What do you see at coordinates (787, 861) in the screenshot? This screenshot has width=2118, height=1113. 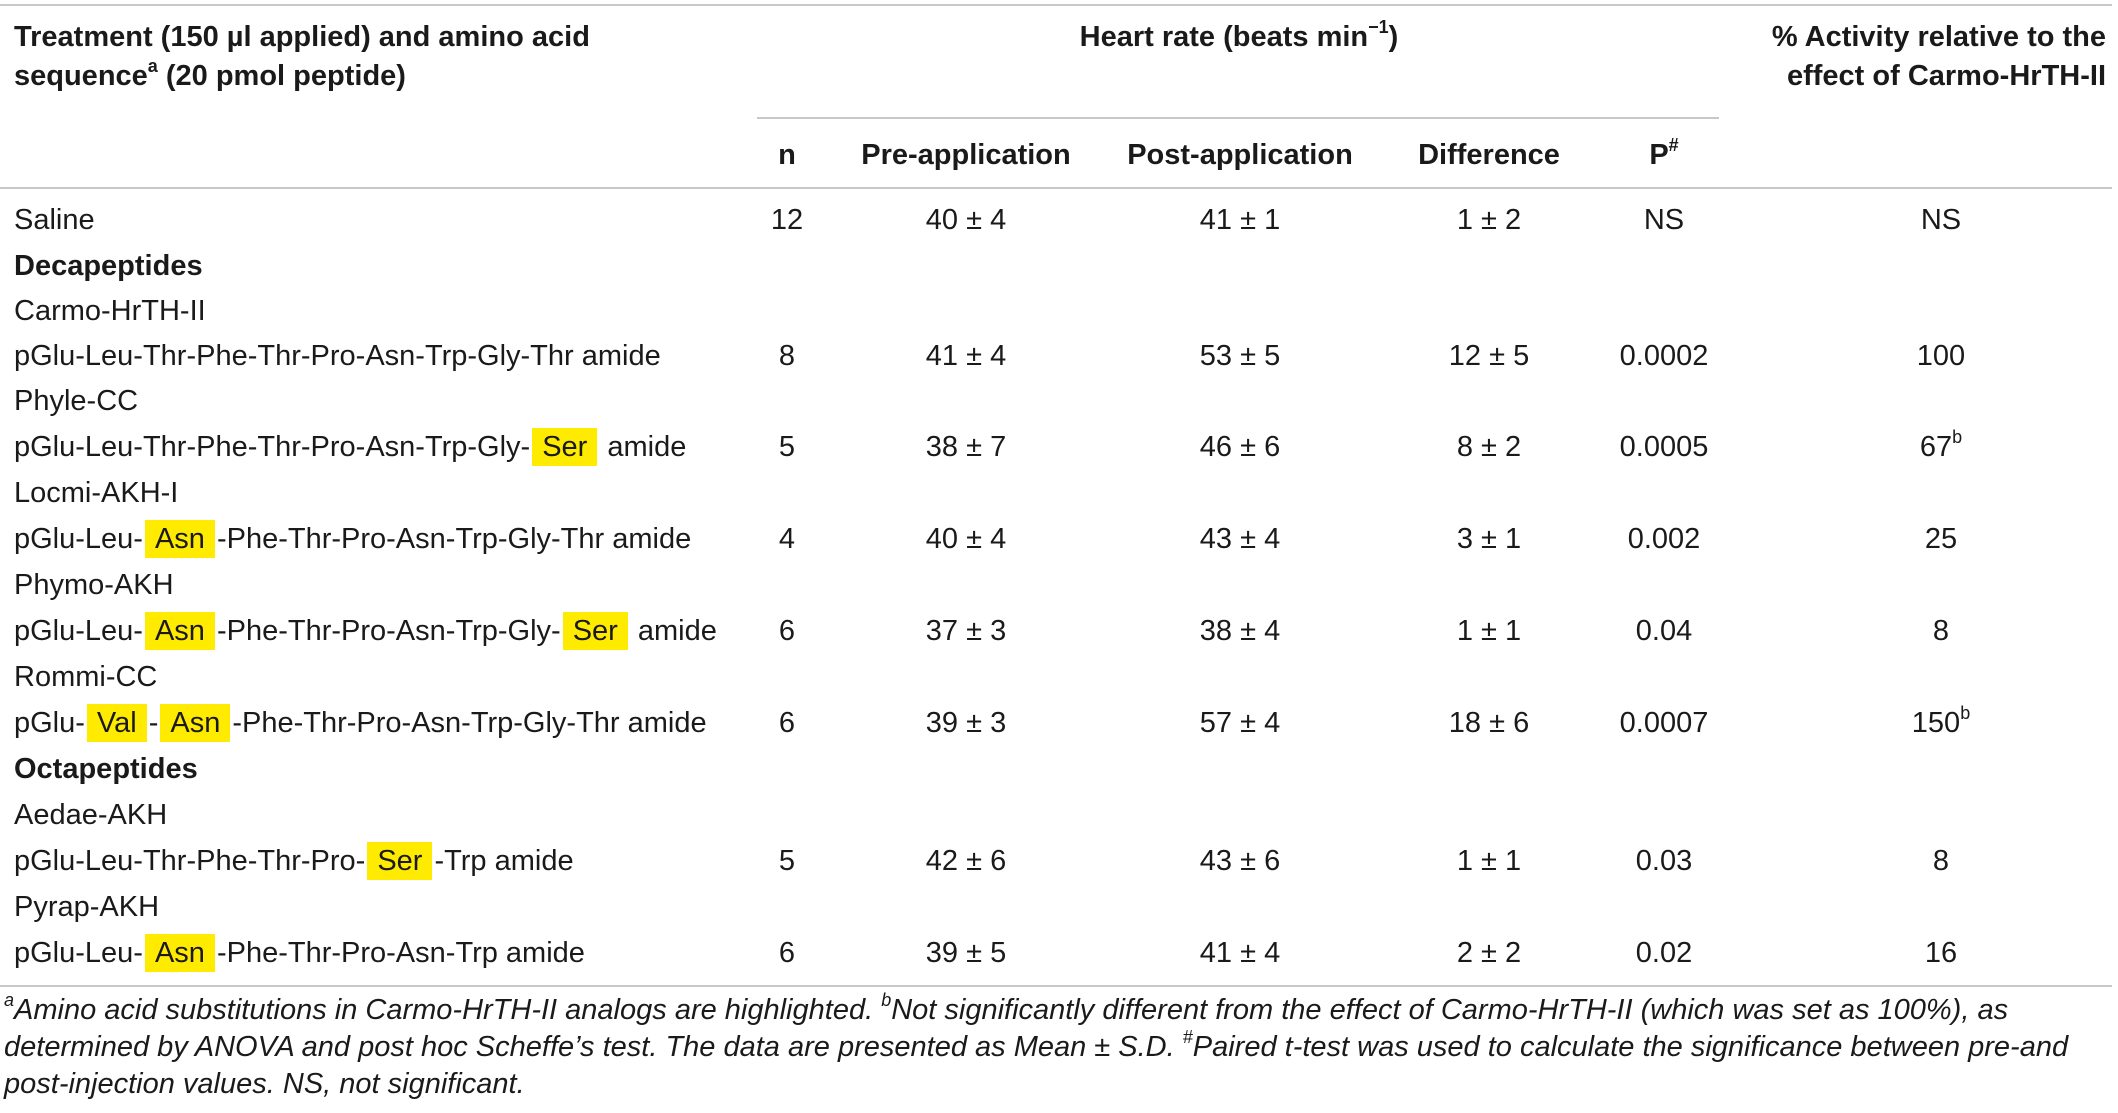 I see `row-aedae-n: 5` at bounding box center [787, 861].